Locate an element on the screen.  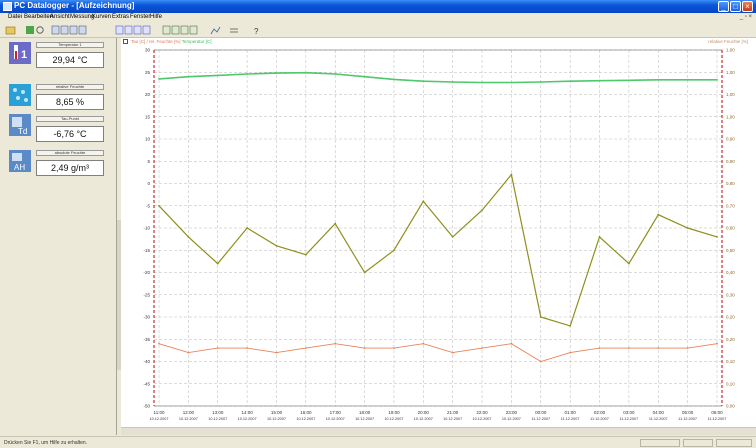
grid-icon is located at coordinates (234, 30).